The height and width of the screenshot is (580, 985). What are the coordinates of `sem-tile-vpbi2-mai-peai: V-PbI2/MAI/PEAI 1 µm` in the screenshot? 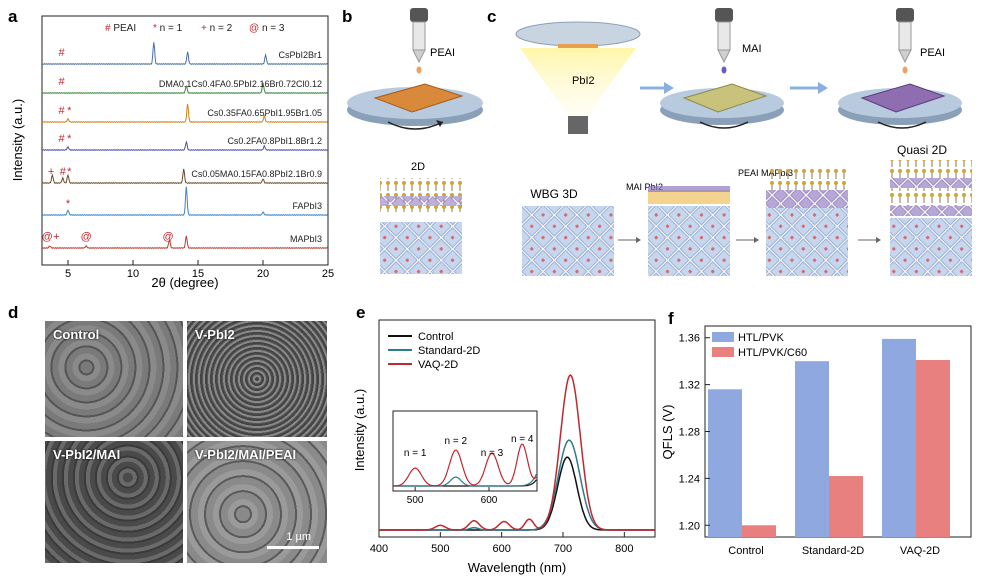 It's located at (257, 502).